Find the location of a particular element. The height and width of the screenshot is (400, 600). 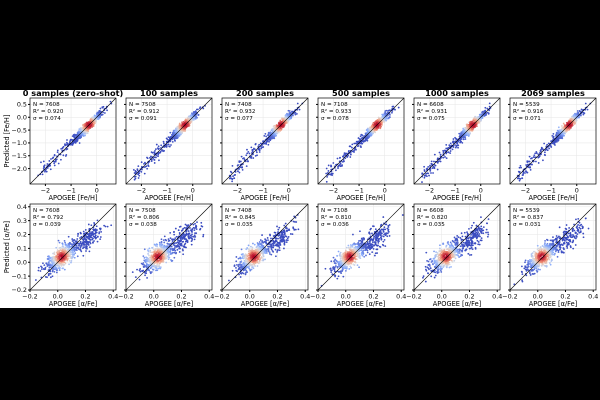

panel-title: 2069 samples is located at coordinates (553, 94).